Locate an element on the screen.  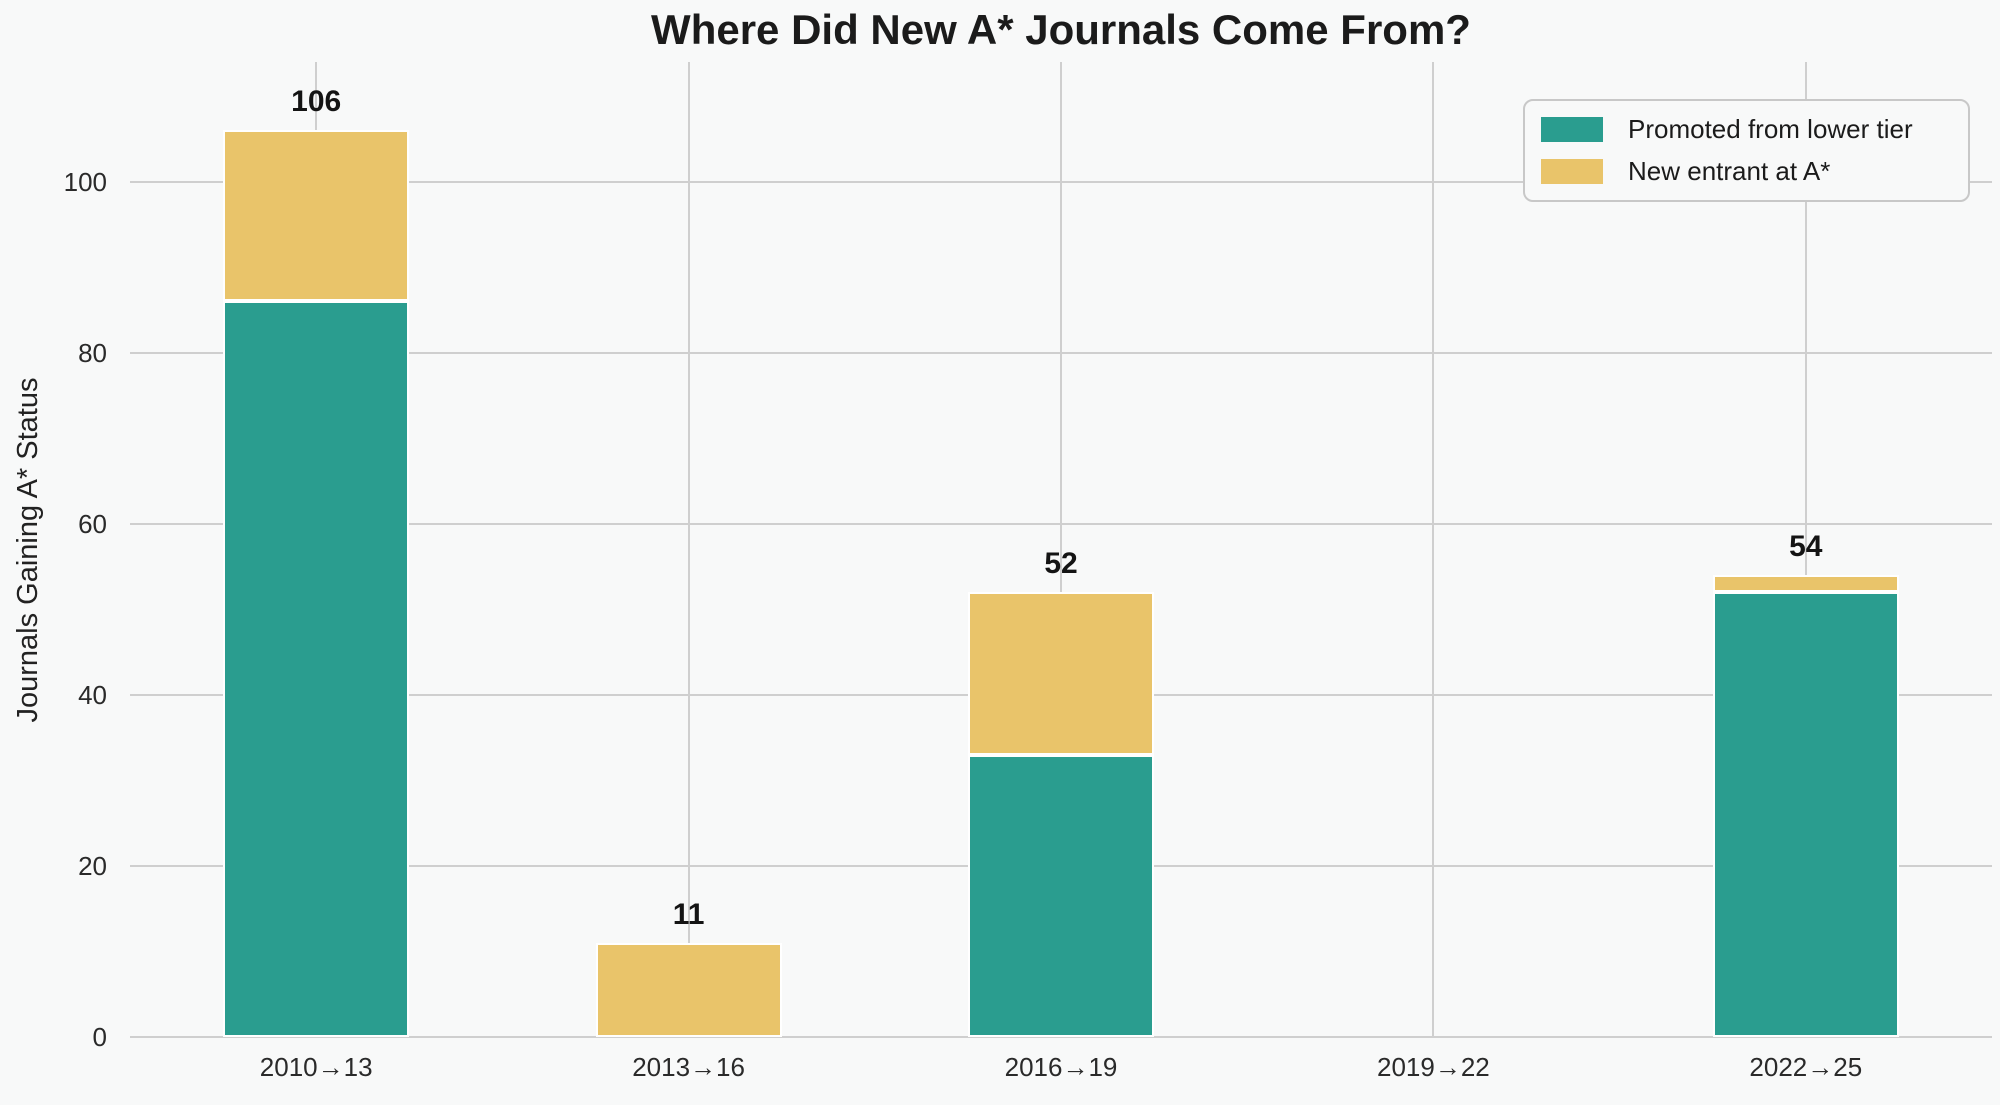
bar-total-label: 106 is located at coordinates (316, 102).